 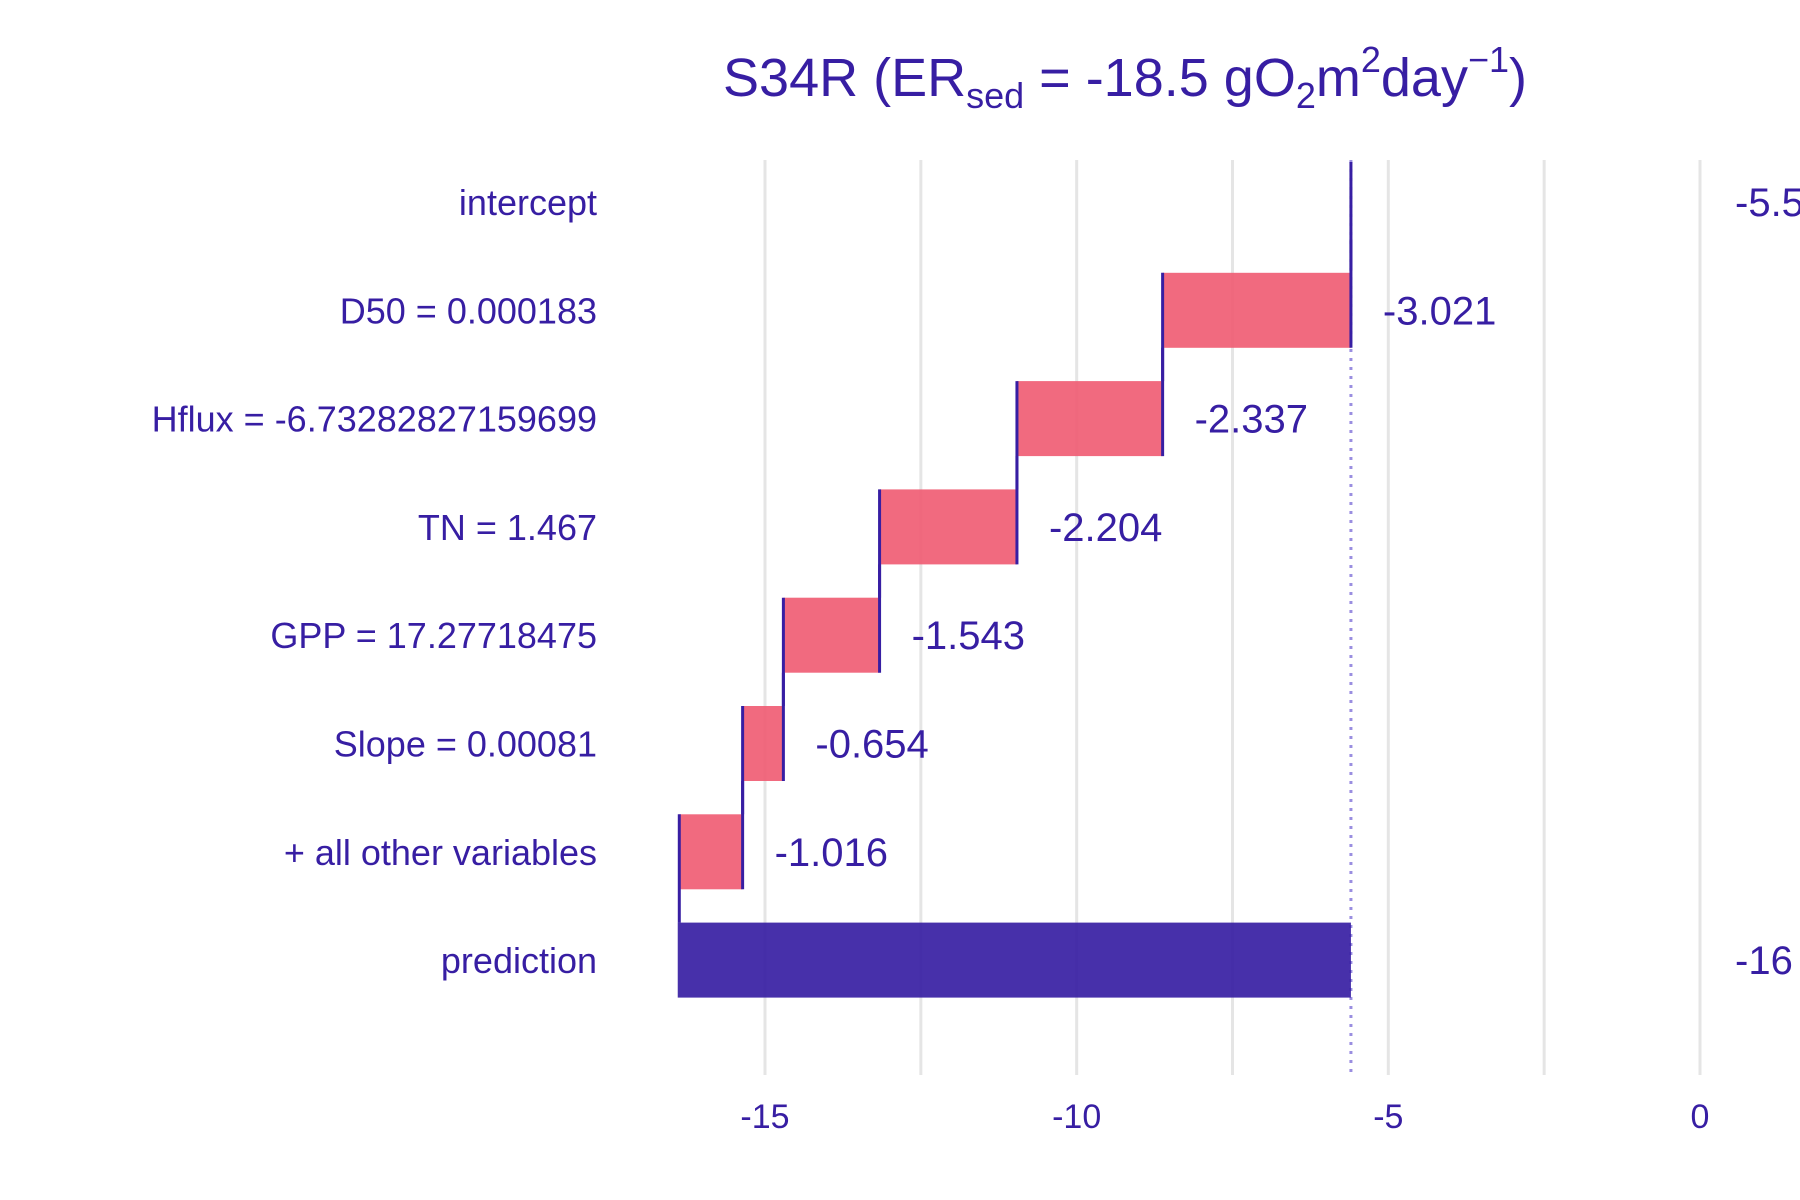 What do you see at coordinates (433, 635) in the screenshot?
I see `category-label: GPP = 17.27718475` at bounding box center [433, 635].